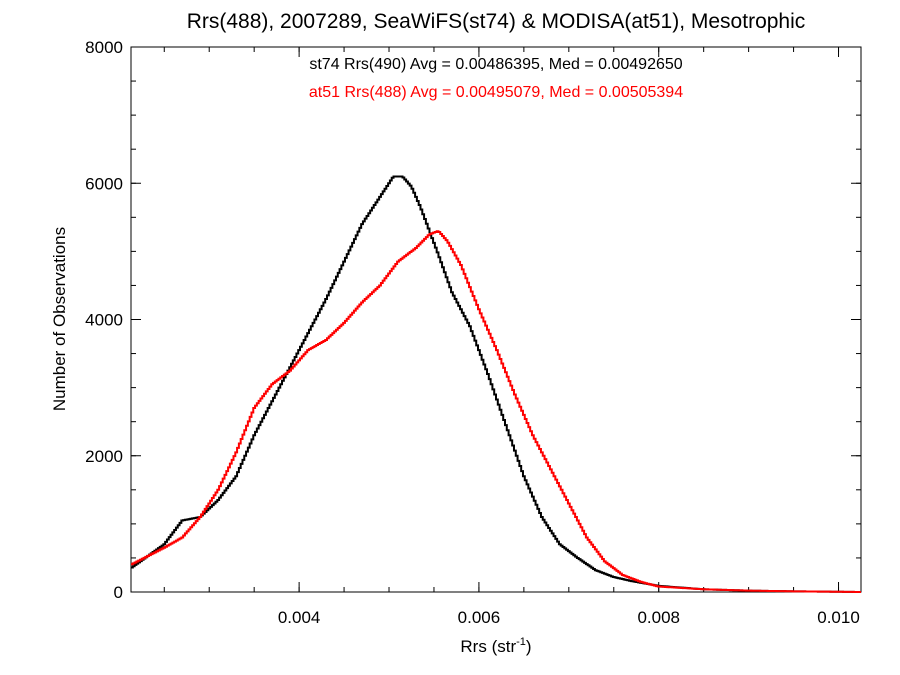  Describe the element at coordinates (118, 592) in the screenshot. I see `y-tick-label: 0` at that location.